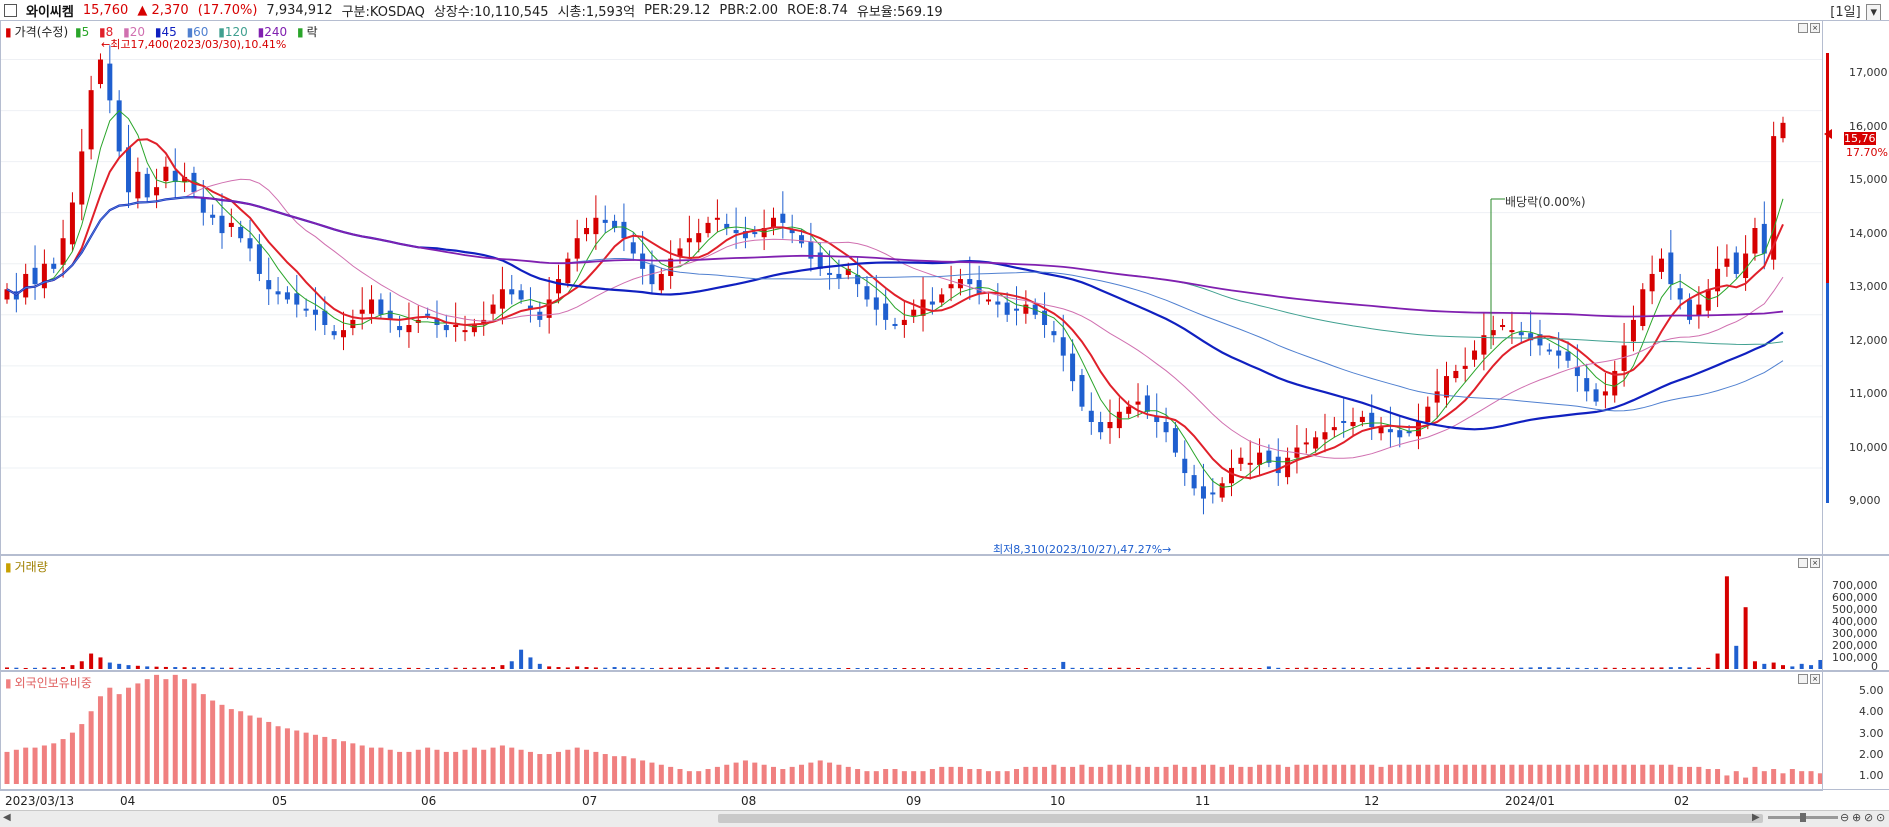 The height and width of the screenshot is (827, 1889). I want to click on zoom-in-icon: ⊕, so click(1857, 817).